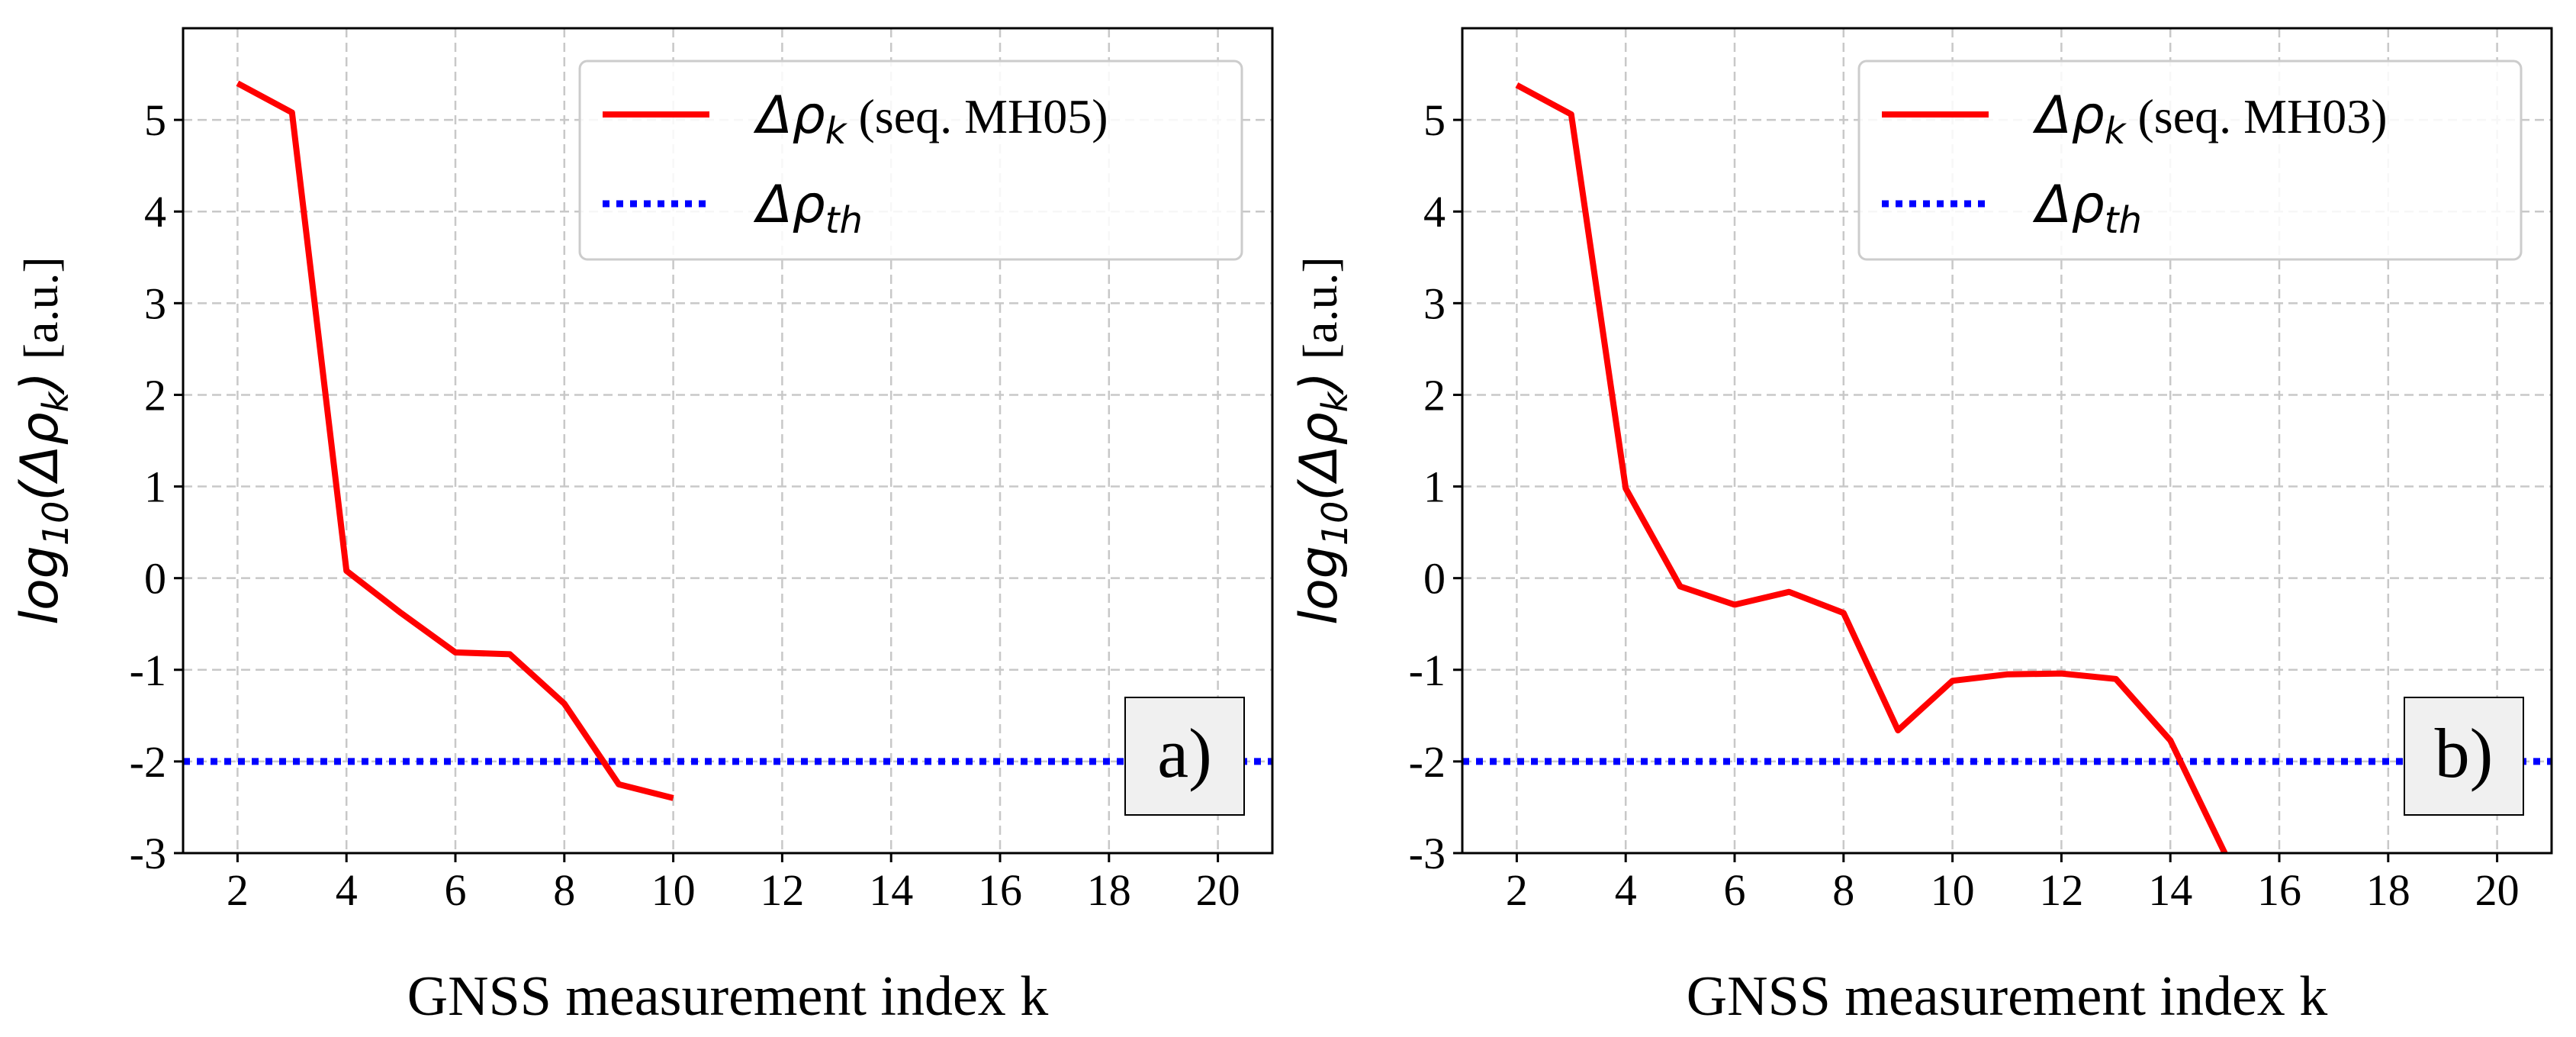 The width and height of the screenshot is (2576, 1037). Describe the element at coordinates (930, 119) in the screenshot. I see `legend-label: Δρk (seq. MH05)` at that location.